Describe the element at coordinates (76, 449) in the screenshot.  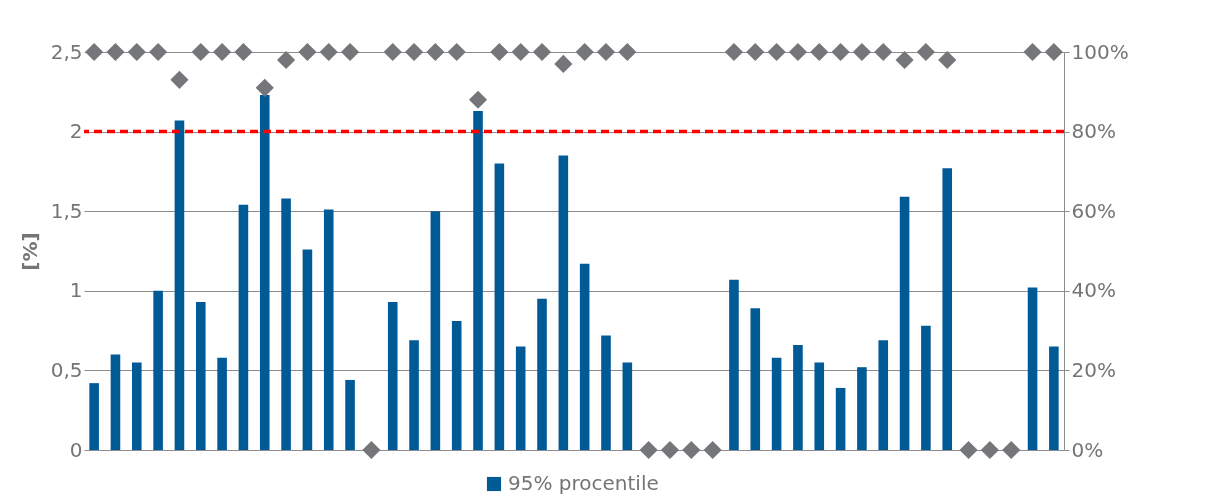
I see `y-tick-label: 0` at that location.